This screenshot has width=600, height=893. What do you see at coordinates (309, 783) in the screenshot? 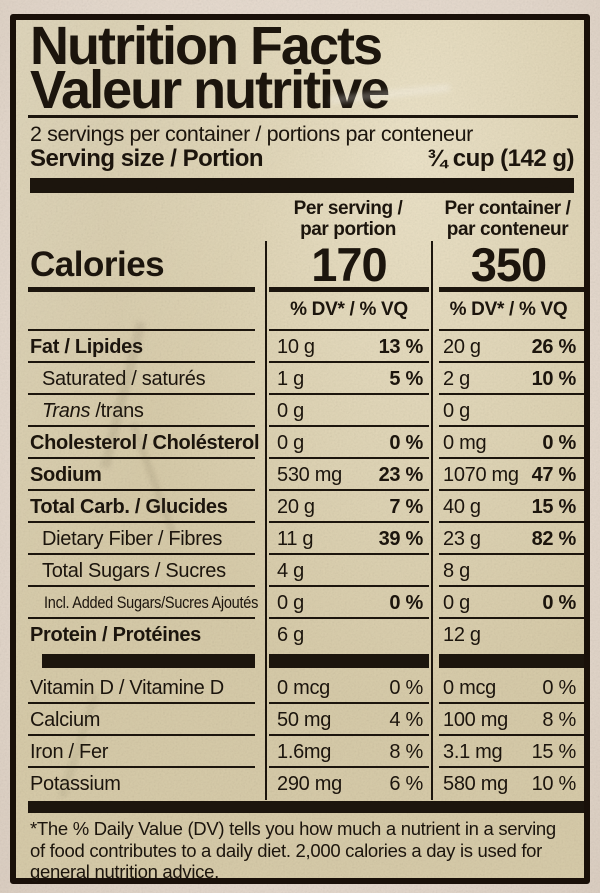
I see `amount-per-serving: 290 mg` at bounding box center [309, 783].